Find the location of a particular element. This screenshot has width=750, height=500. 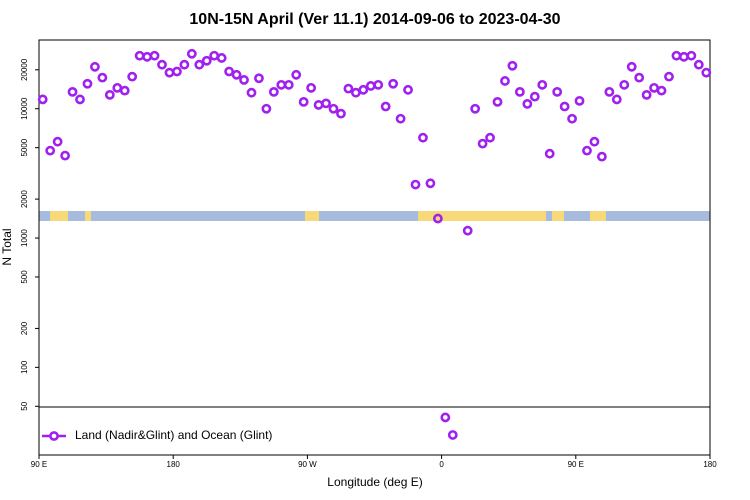

map-strip is located at coordinates (374, 216).